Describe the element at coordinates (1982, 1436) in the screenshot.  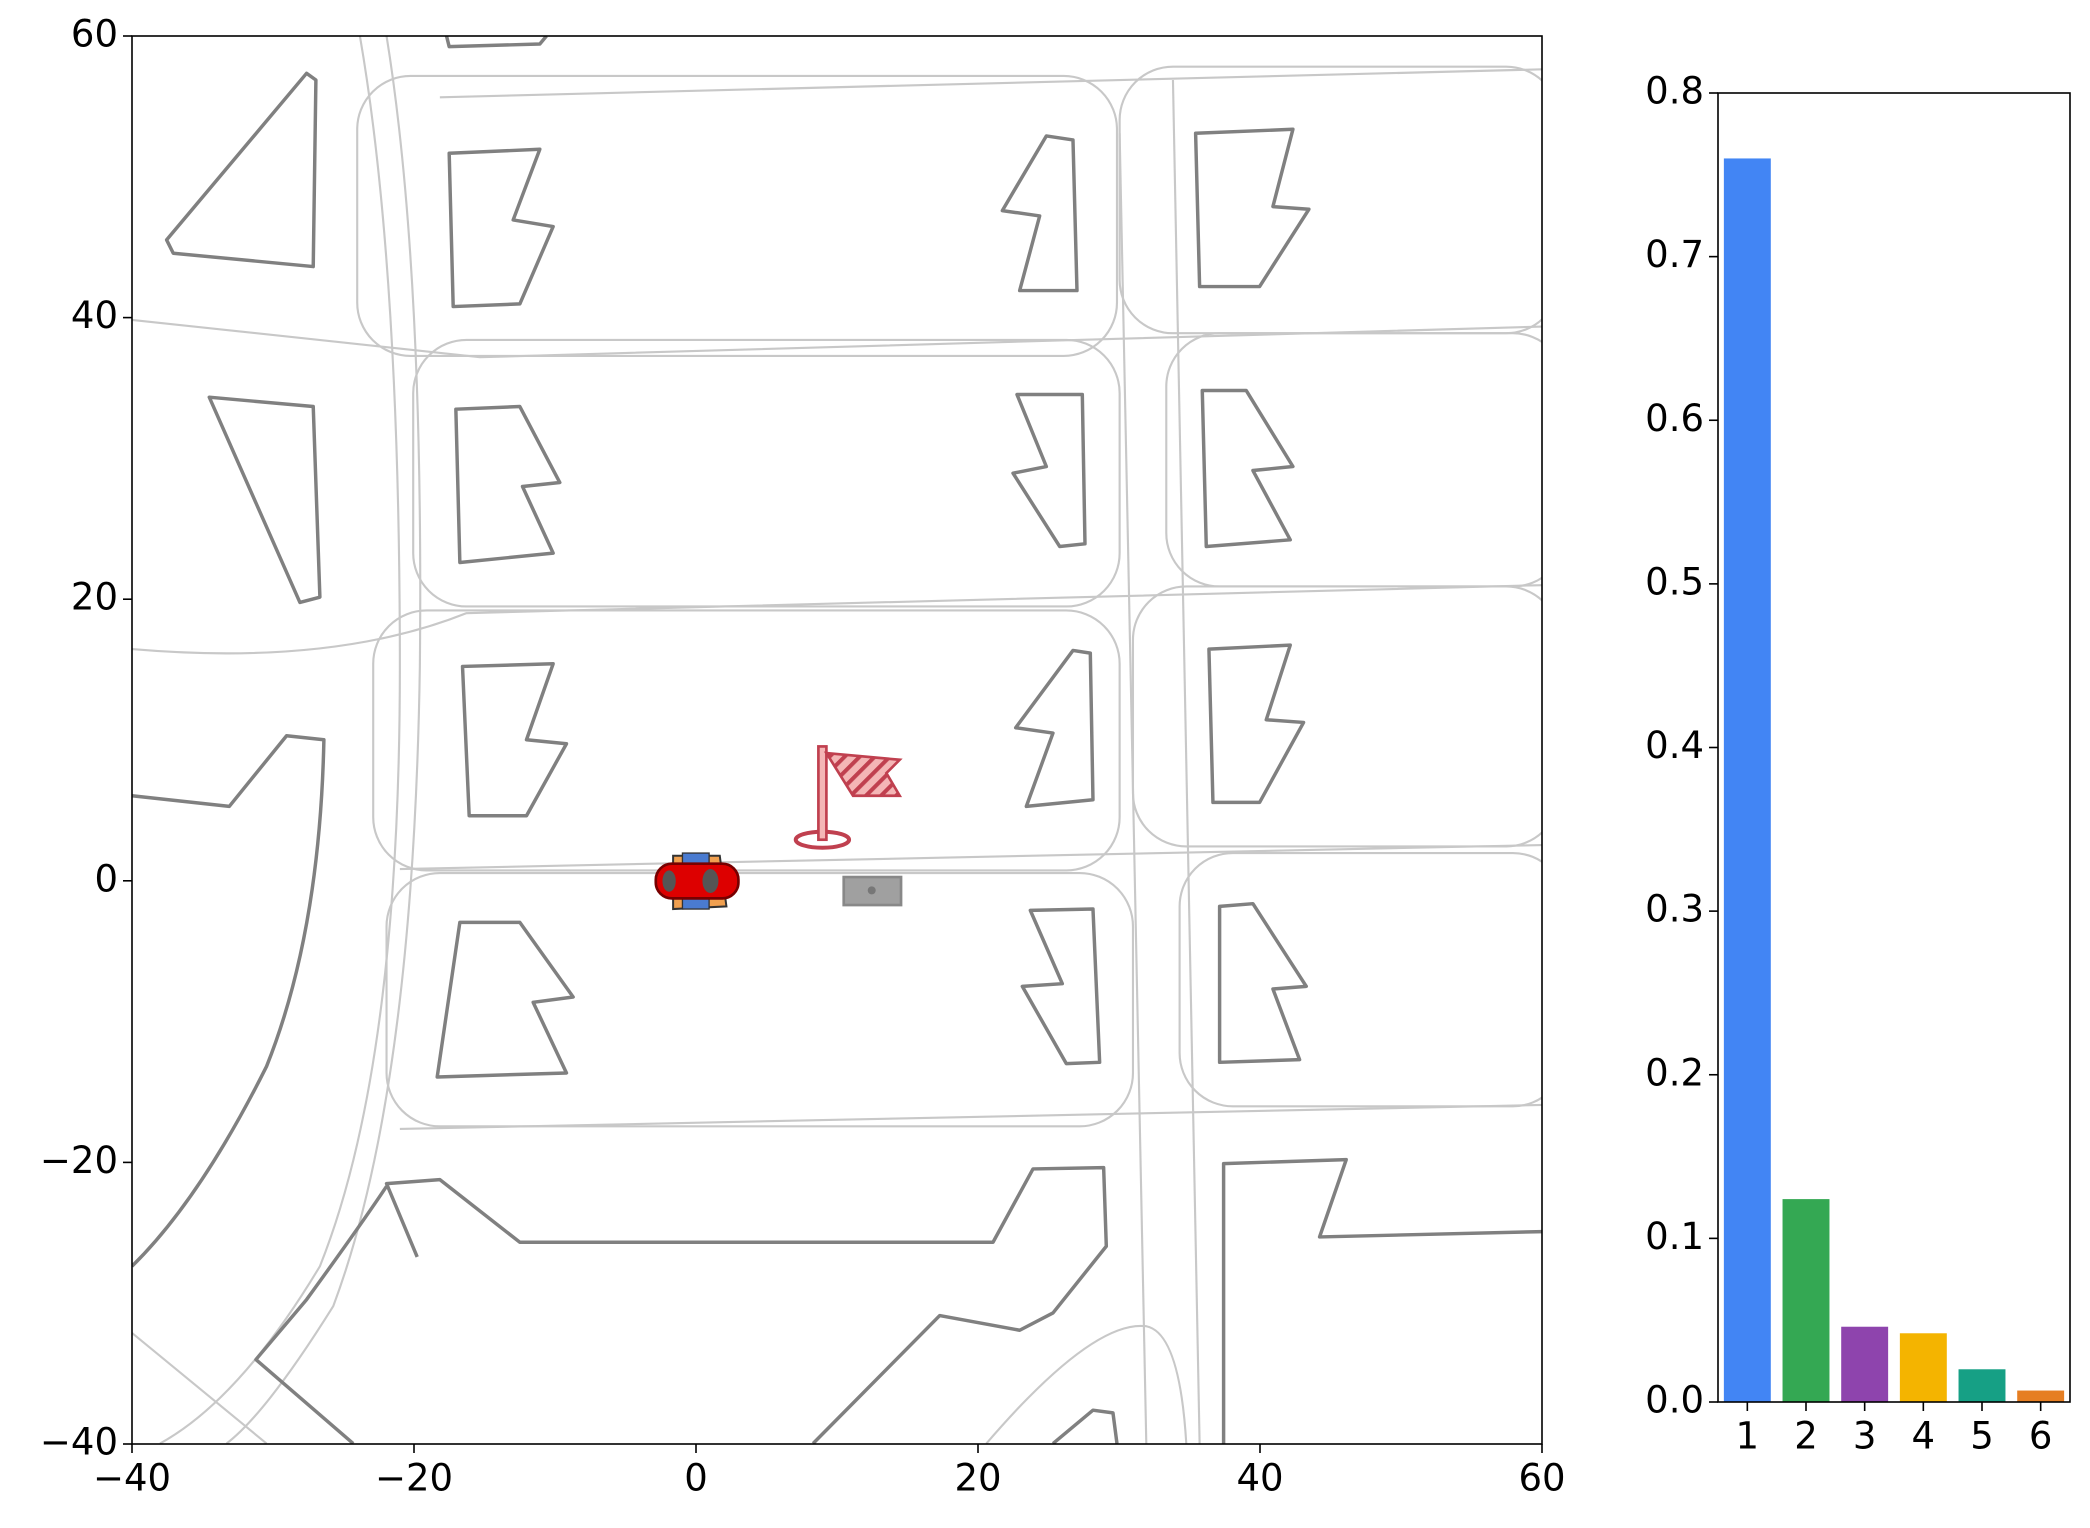
I see `x-tick-label: 5` at that location.